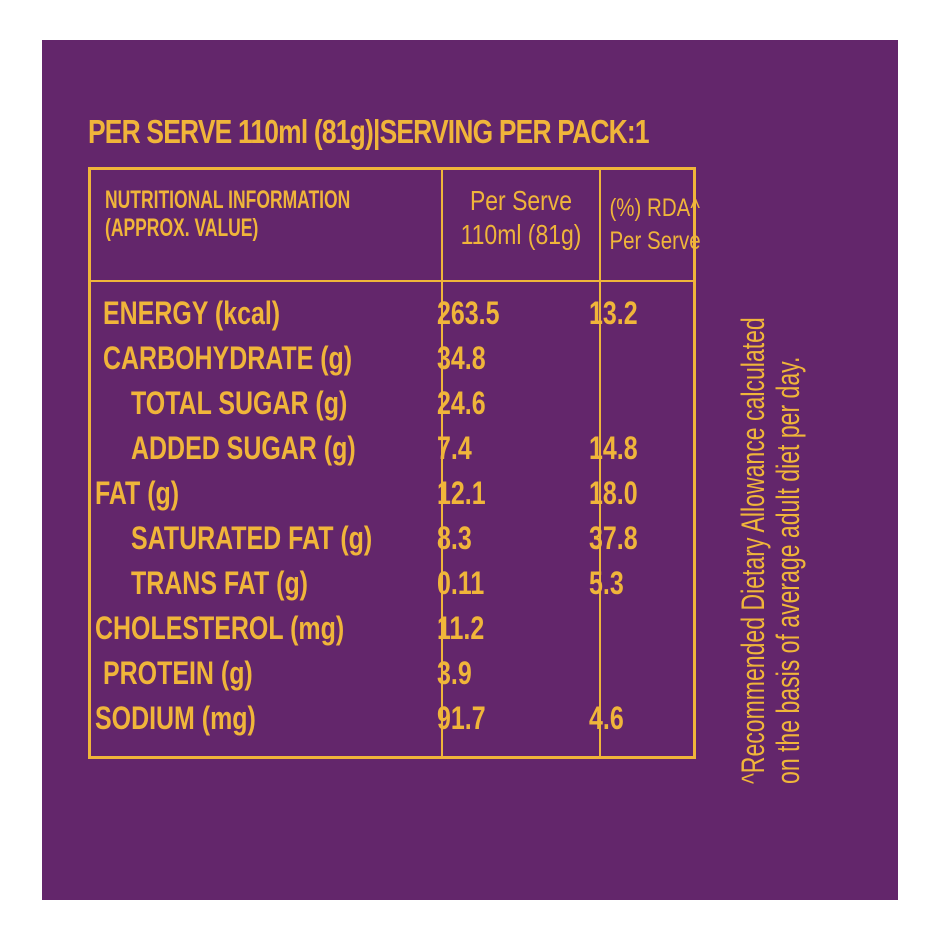 The height and width of the screenshot is (940, 940). Describe the element at coordinates (252, 538) in the screenshot. I see `row-name: SATURATED FAT (g)` at that location.